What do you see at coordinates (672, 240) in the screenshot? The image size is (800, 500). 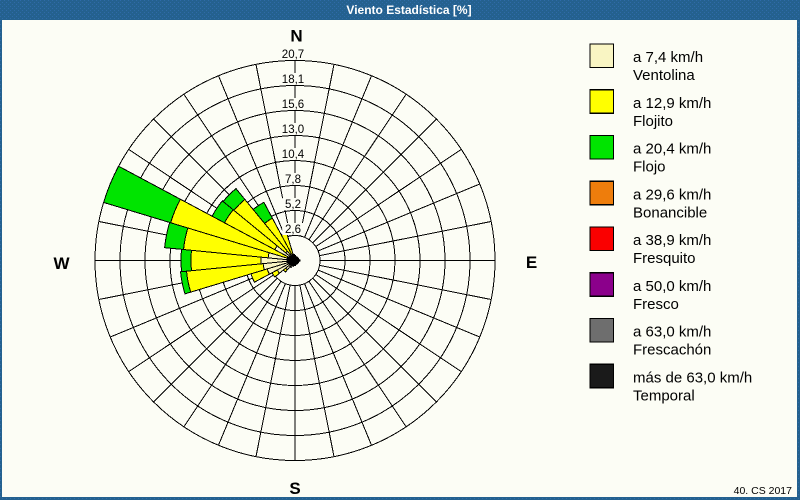 I see `svg-text: a 38,9 km/h` at bounding box center [672, 240].